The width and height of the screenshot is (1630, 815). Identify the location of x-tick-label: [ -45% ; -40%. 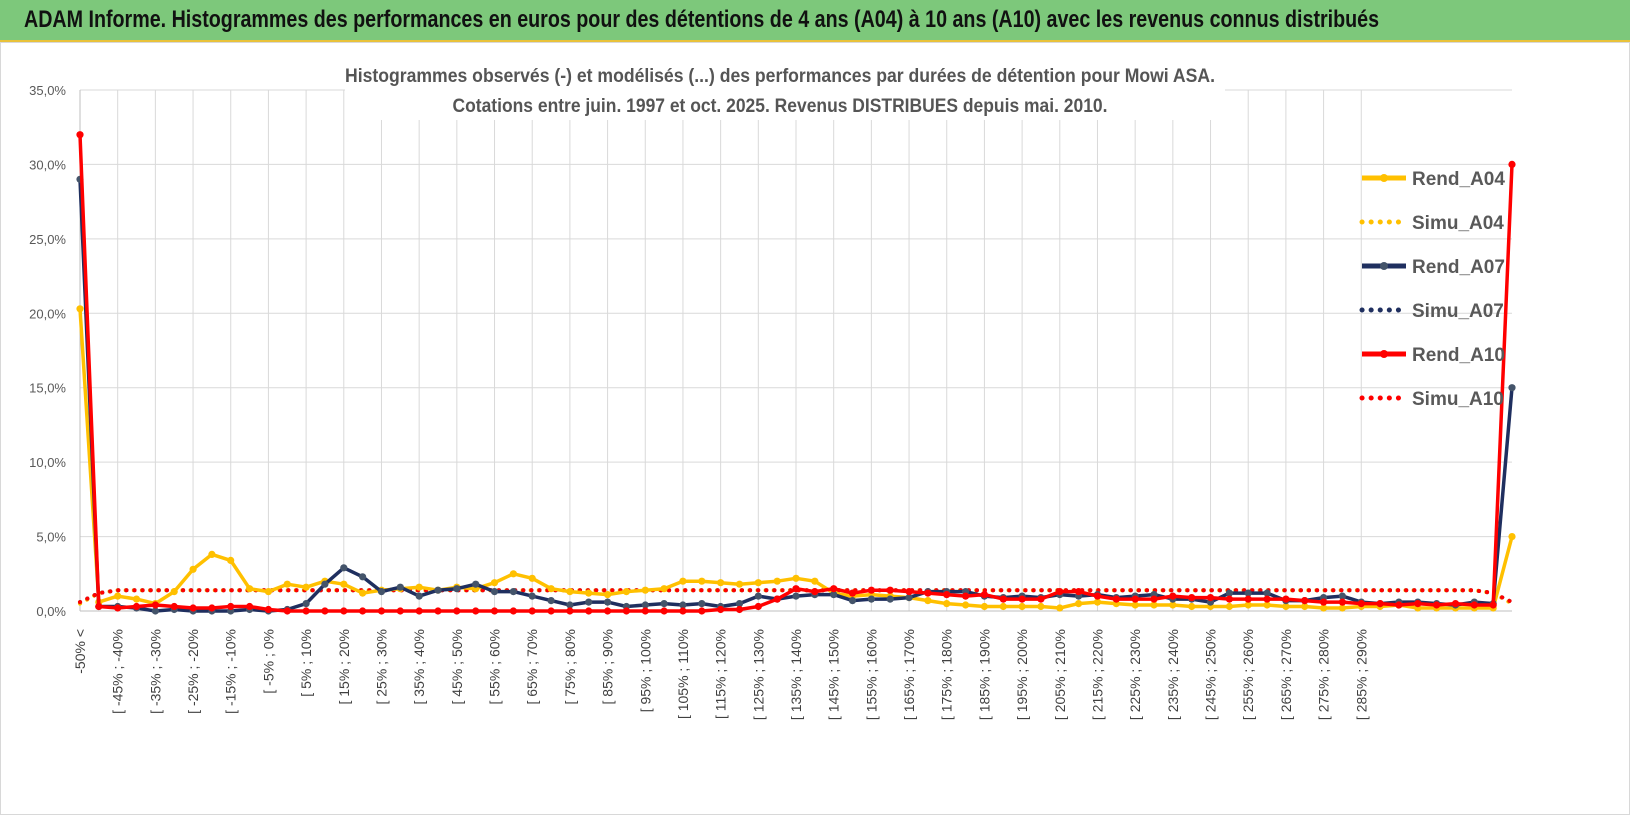
(118, 671).